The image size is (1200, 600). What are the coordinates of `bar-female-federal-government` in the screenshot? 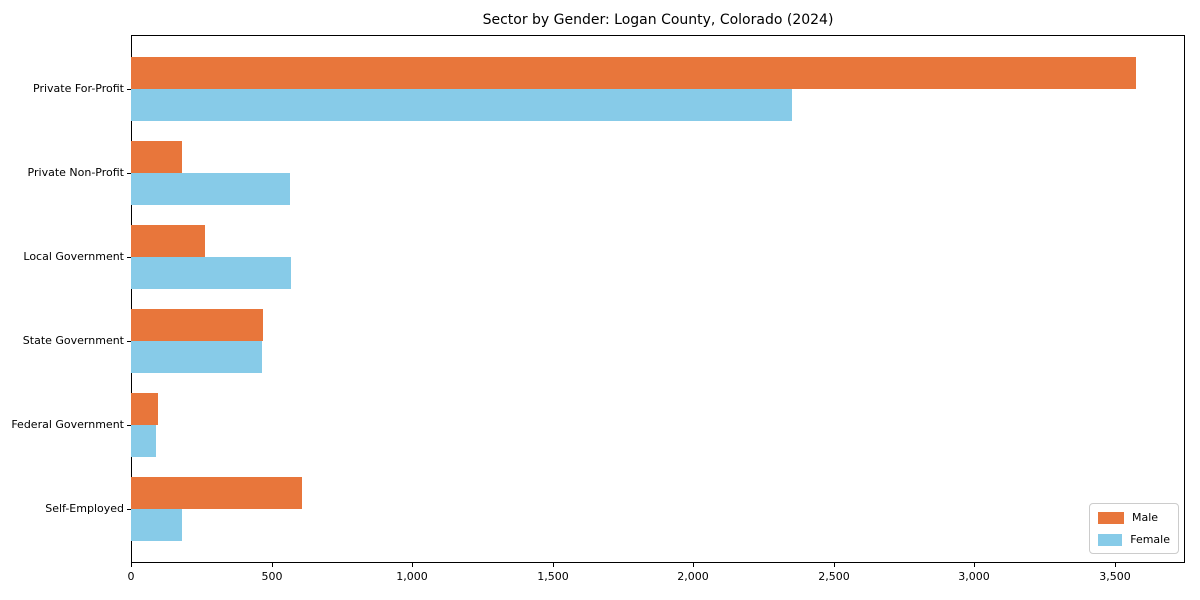 It's located at (143, 441).